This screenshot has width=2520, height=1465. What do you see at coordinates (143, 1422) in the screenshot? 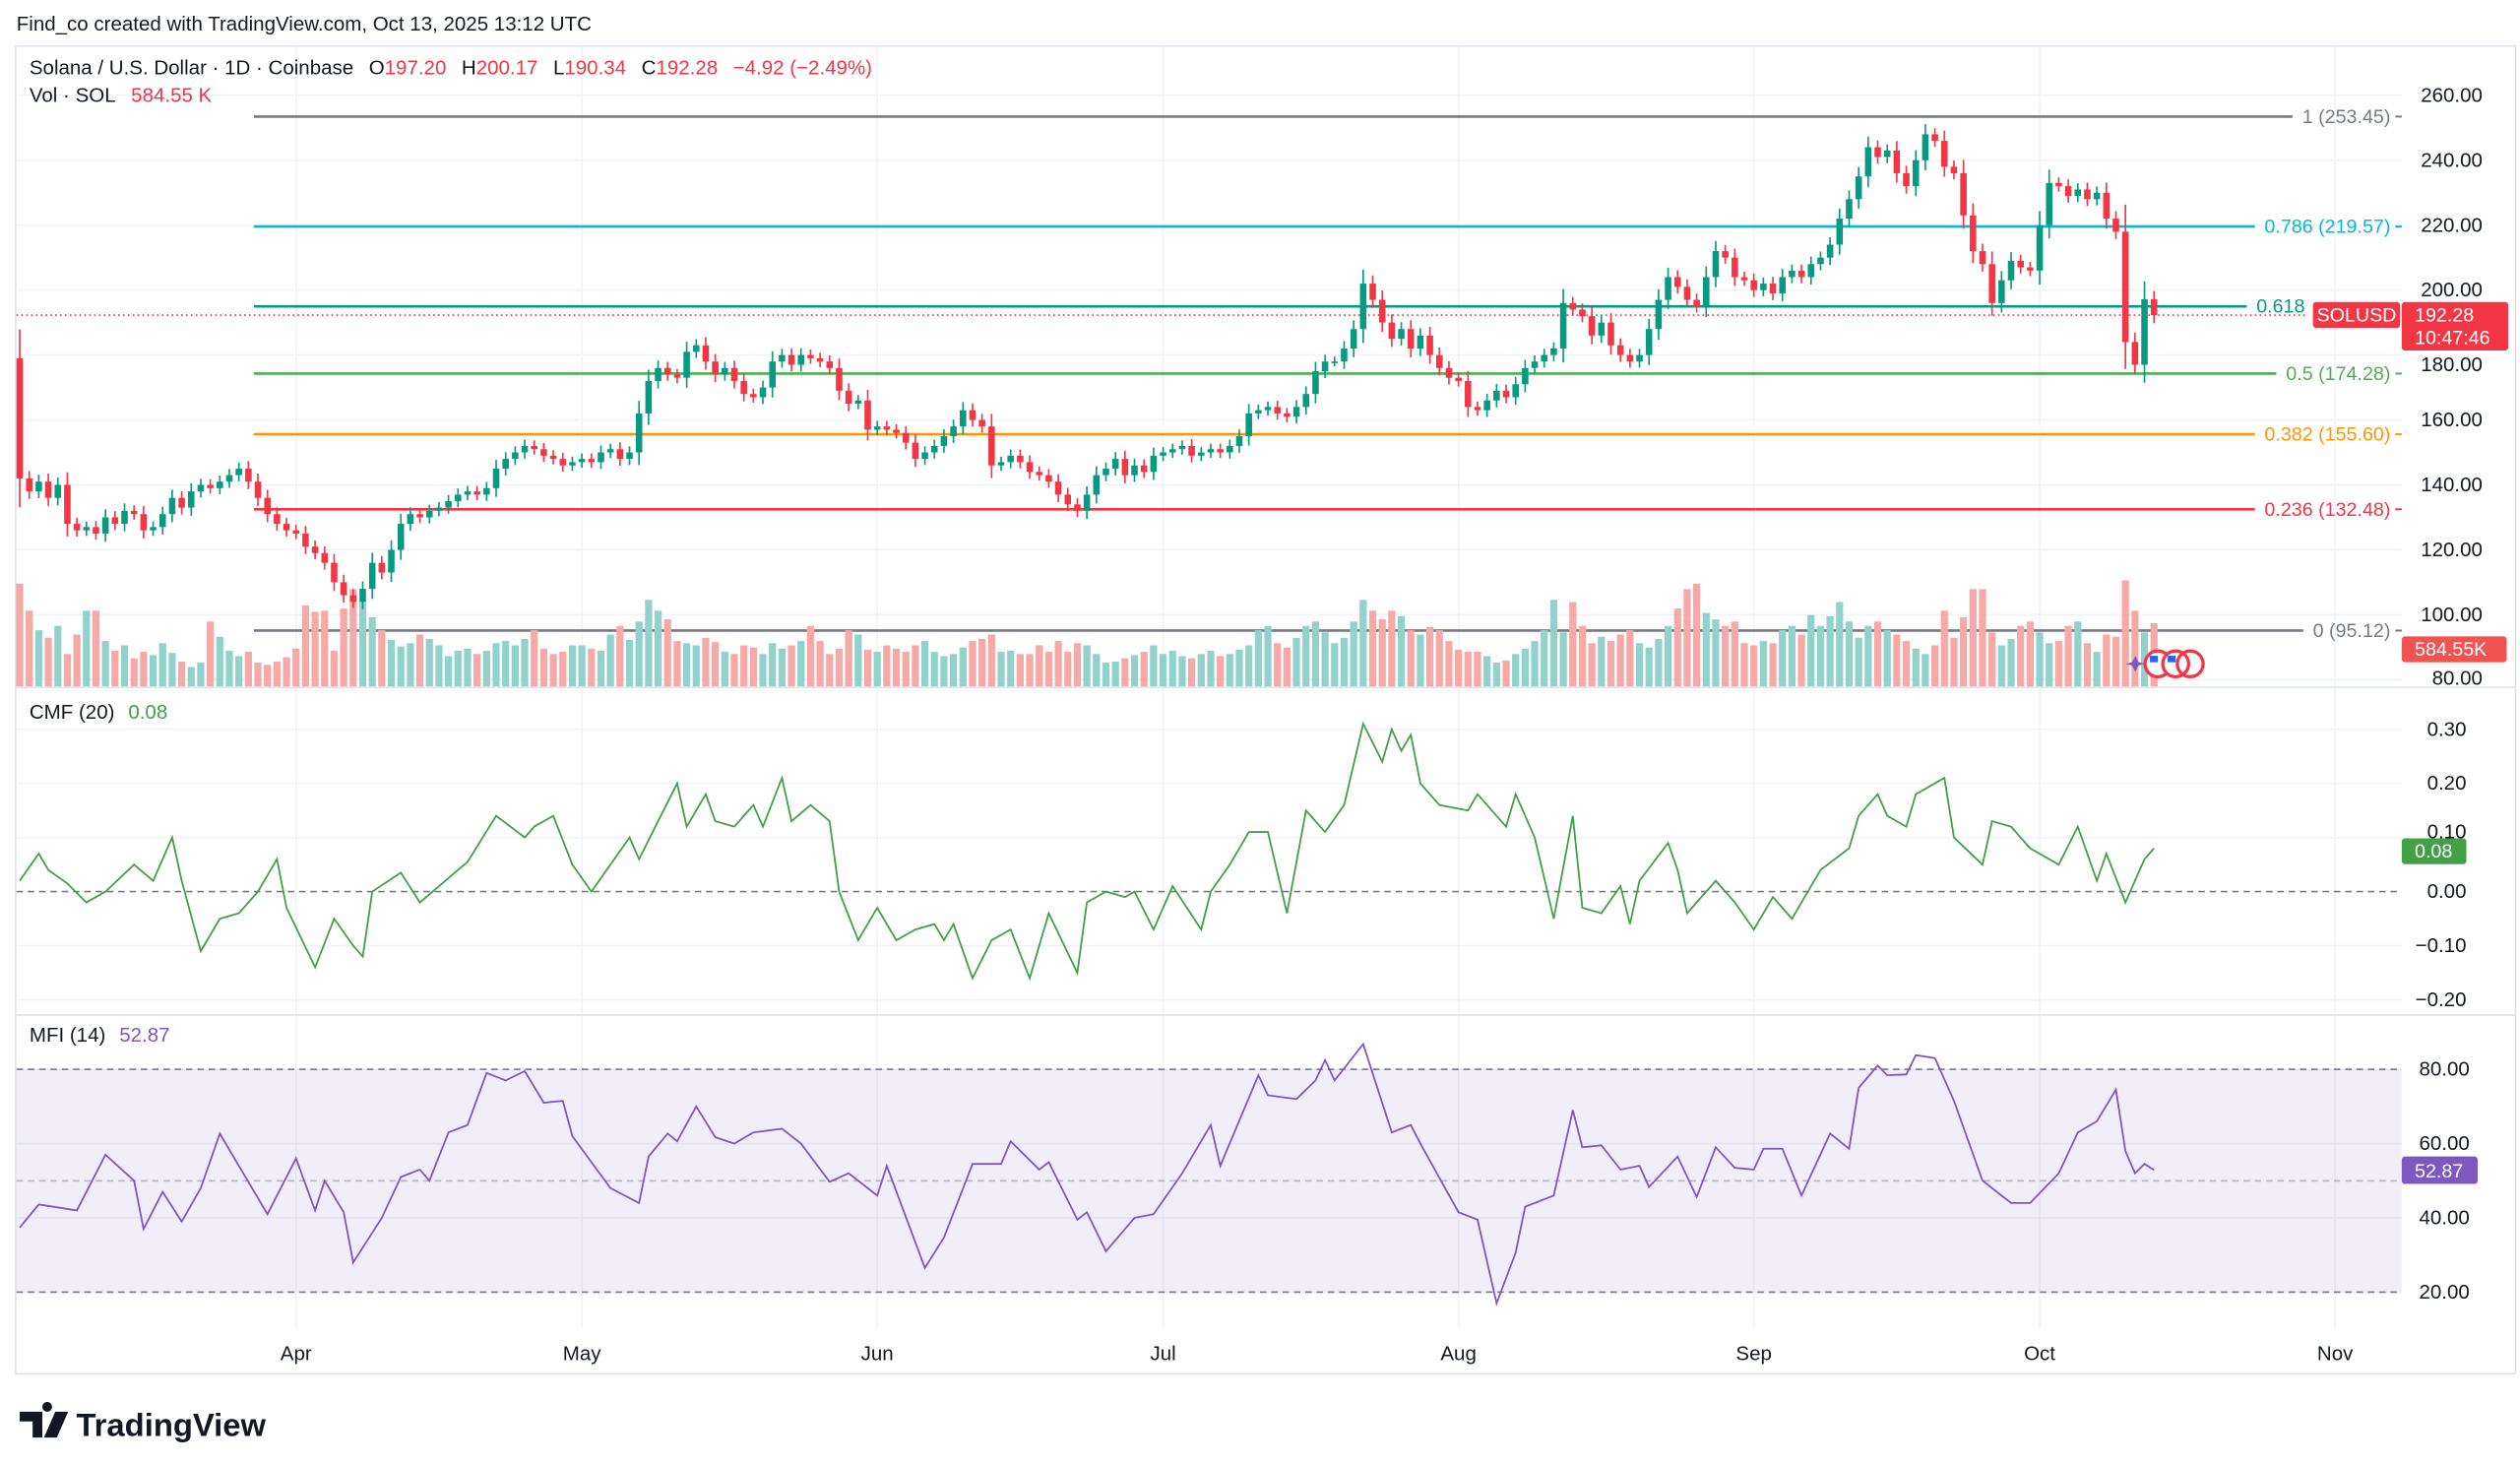
I see `tradingview-logo: TradingView` at bounding box center [143, 1422].